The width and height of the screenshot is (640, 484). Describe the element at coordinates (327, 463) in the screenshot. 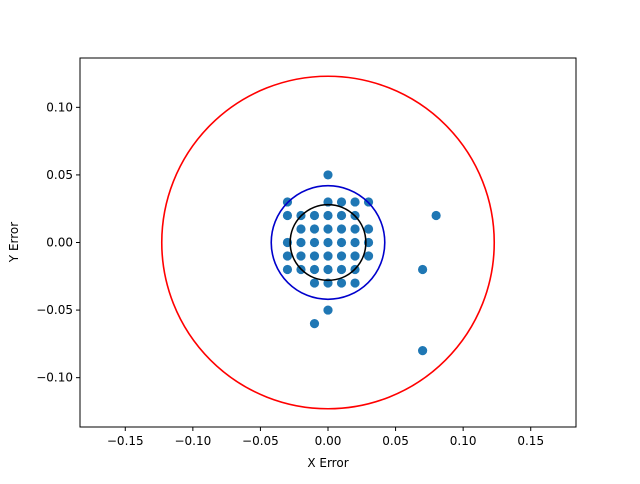

I see `x-axis-label: X Error` at that location.